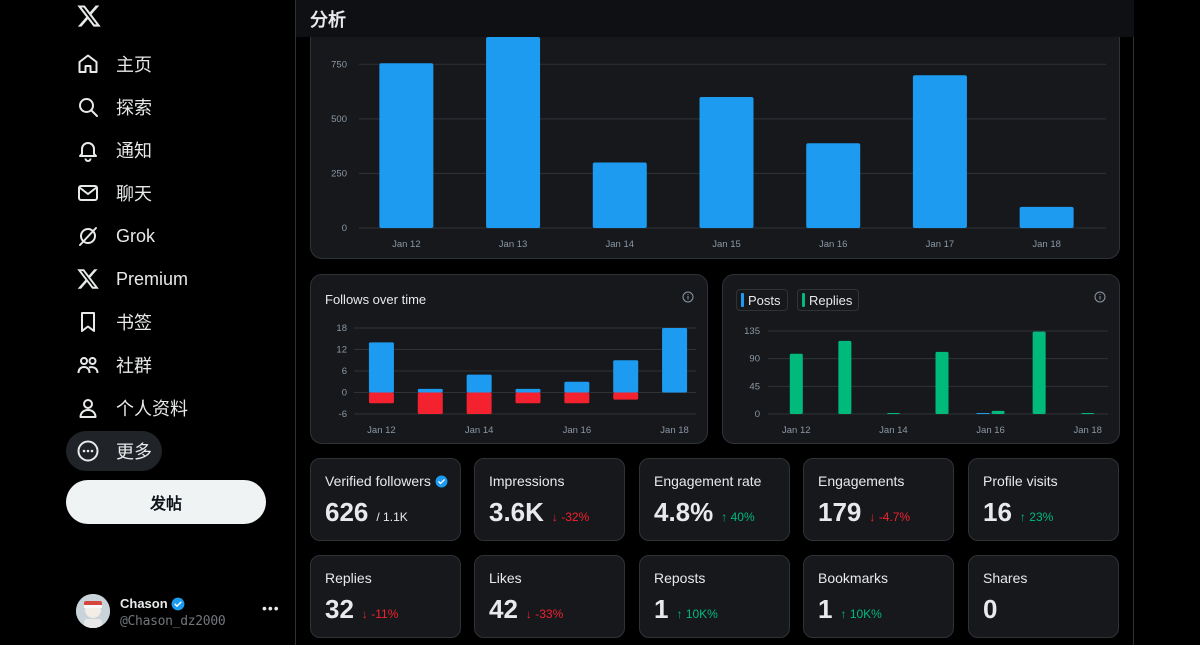 This screenshot has width=1200, height=645. Describe the element at coordinates (271, 608) in the screenshot. I see `more-dots-icon: •••` at that location.